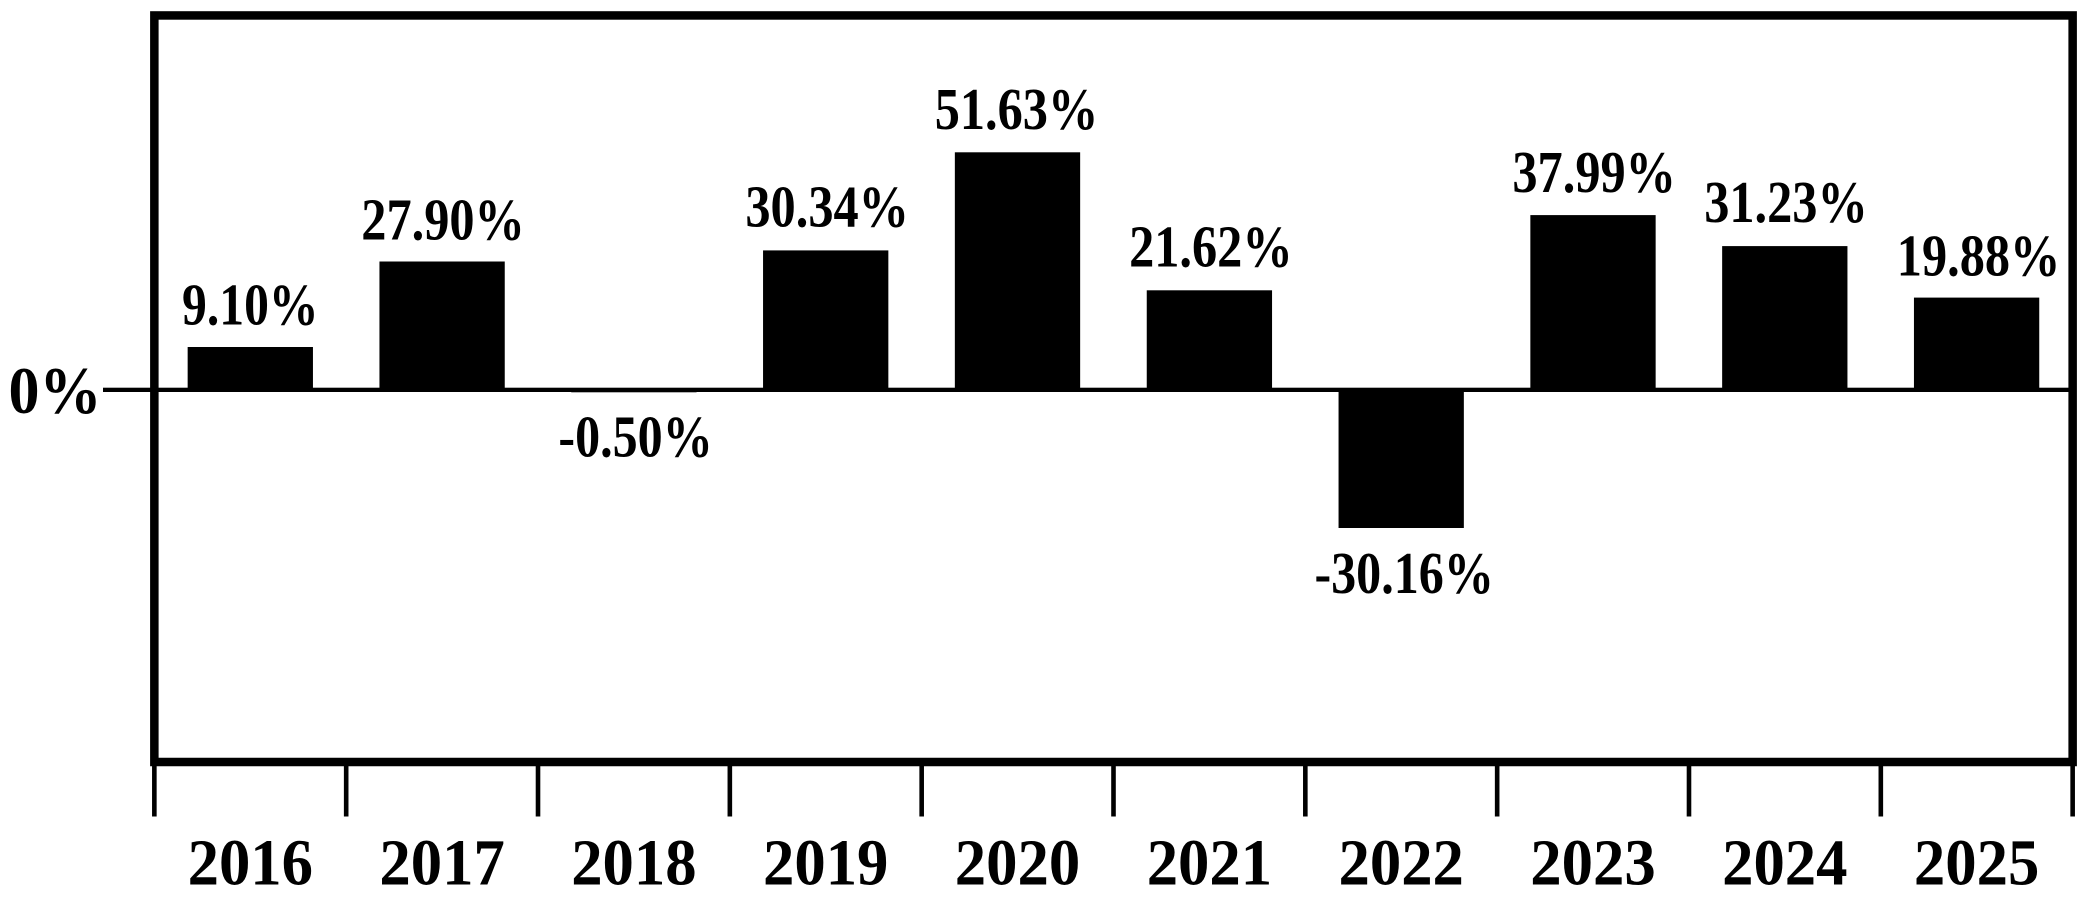 The width and height of the screenshot is (2083, 900). What do you see at coordinates (1976, 863) in the screenshot?
I see `svg-text: 2025` at bounding box center [1976, 863].